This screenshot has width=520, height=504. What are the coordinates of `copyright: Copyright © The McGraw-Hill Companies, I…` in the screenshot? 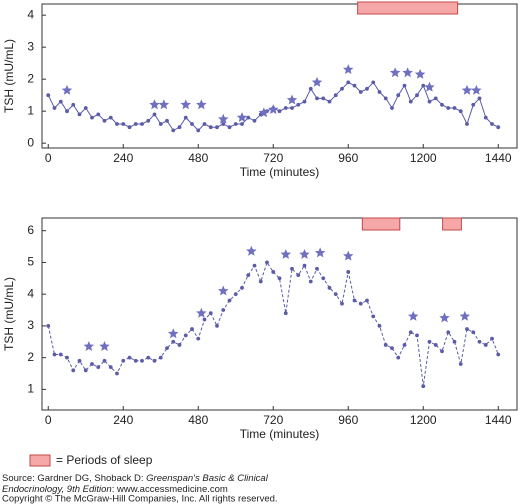 It's located at (140, 499).